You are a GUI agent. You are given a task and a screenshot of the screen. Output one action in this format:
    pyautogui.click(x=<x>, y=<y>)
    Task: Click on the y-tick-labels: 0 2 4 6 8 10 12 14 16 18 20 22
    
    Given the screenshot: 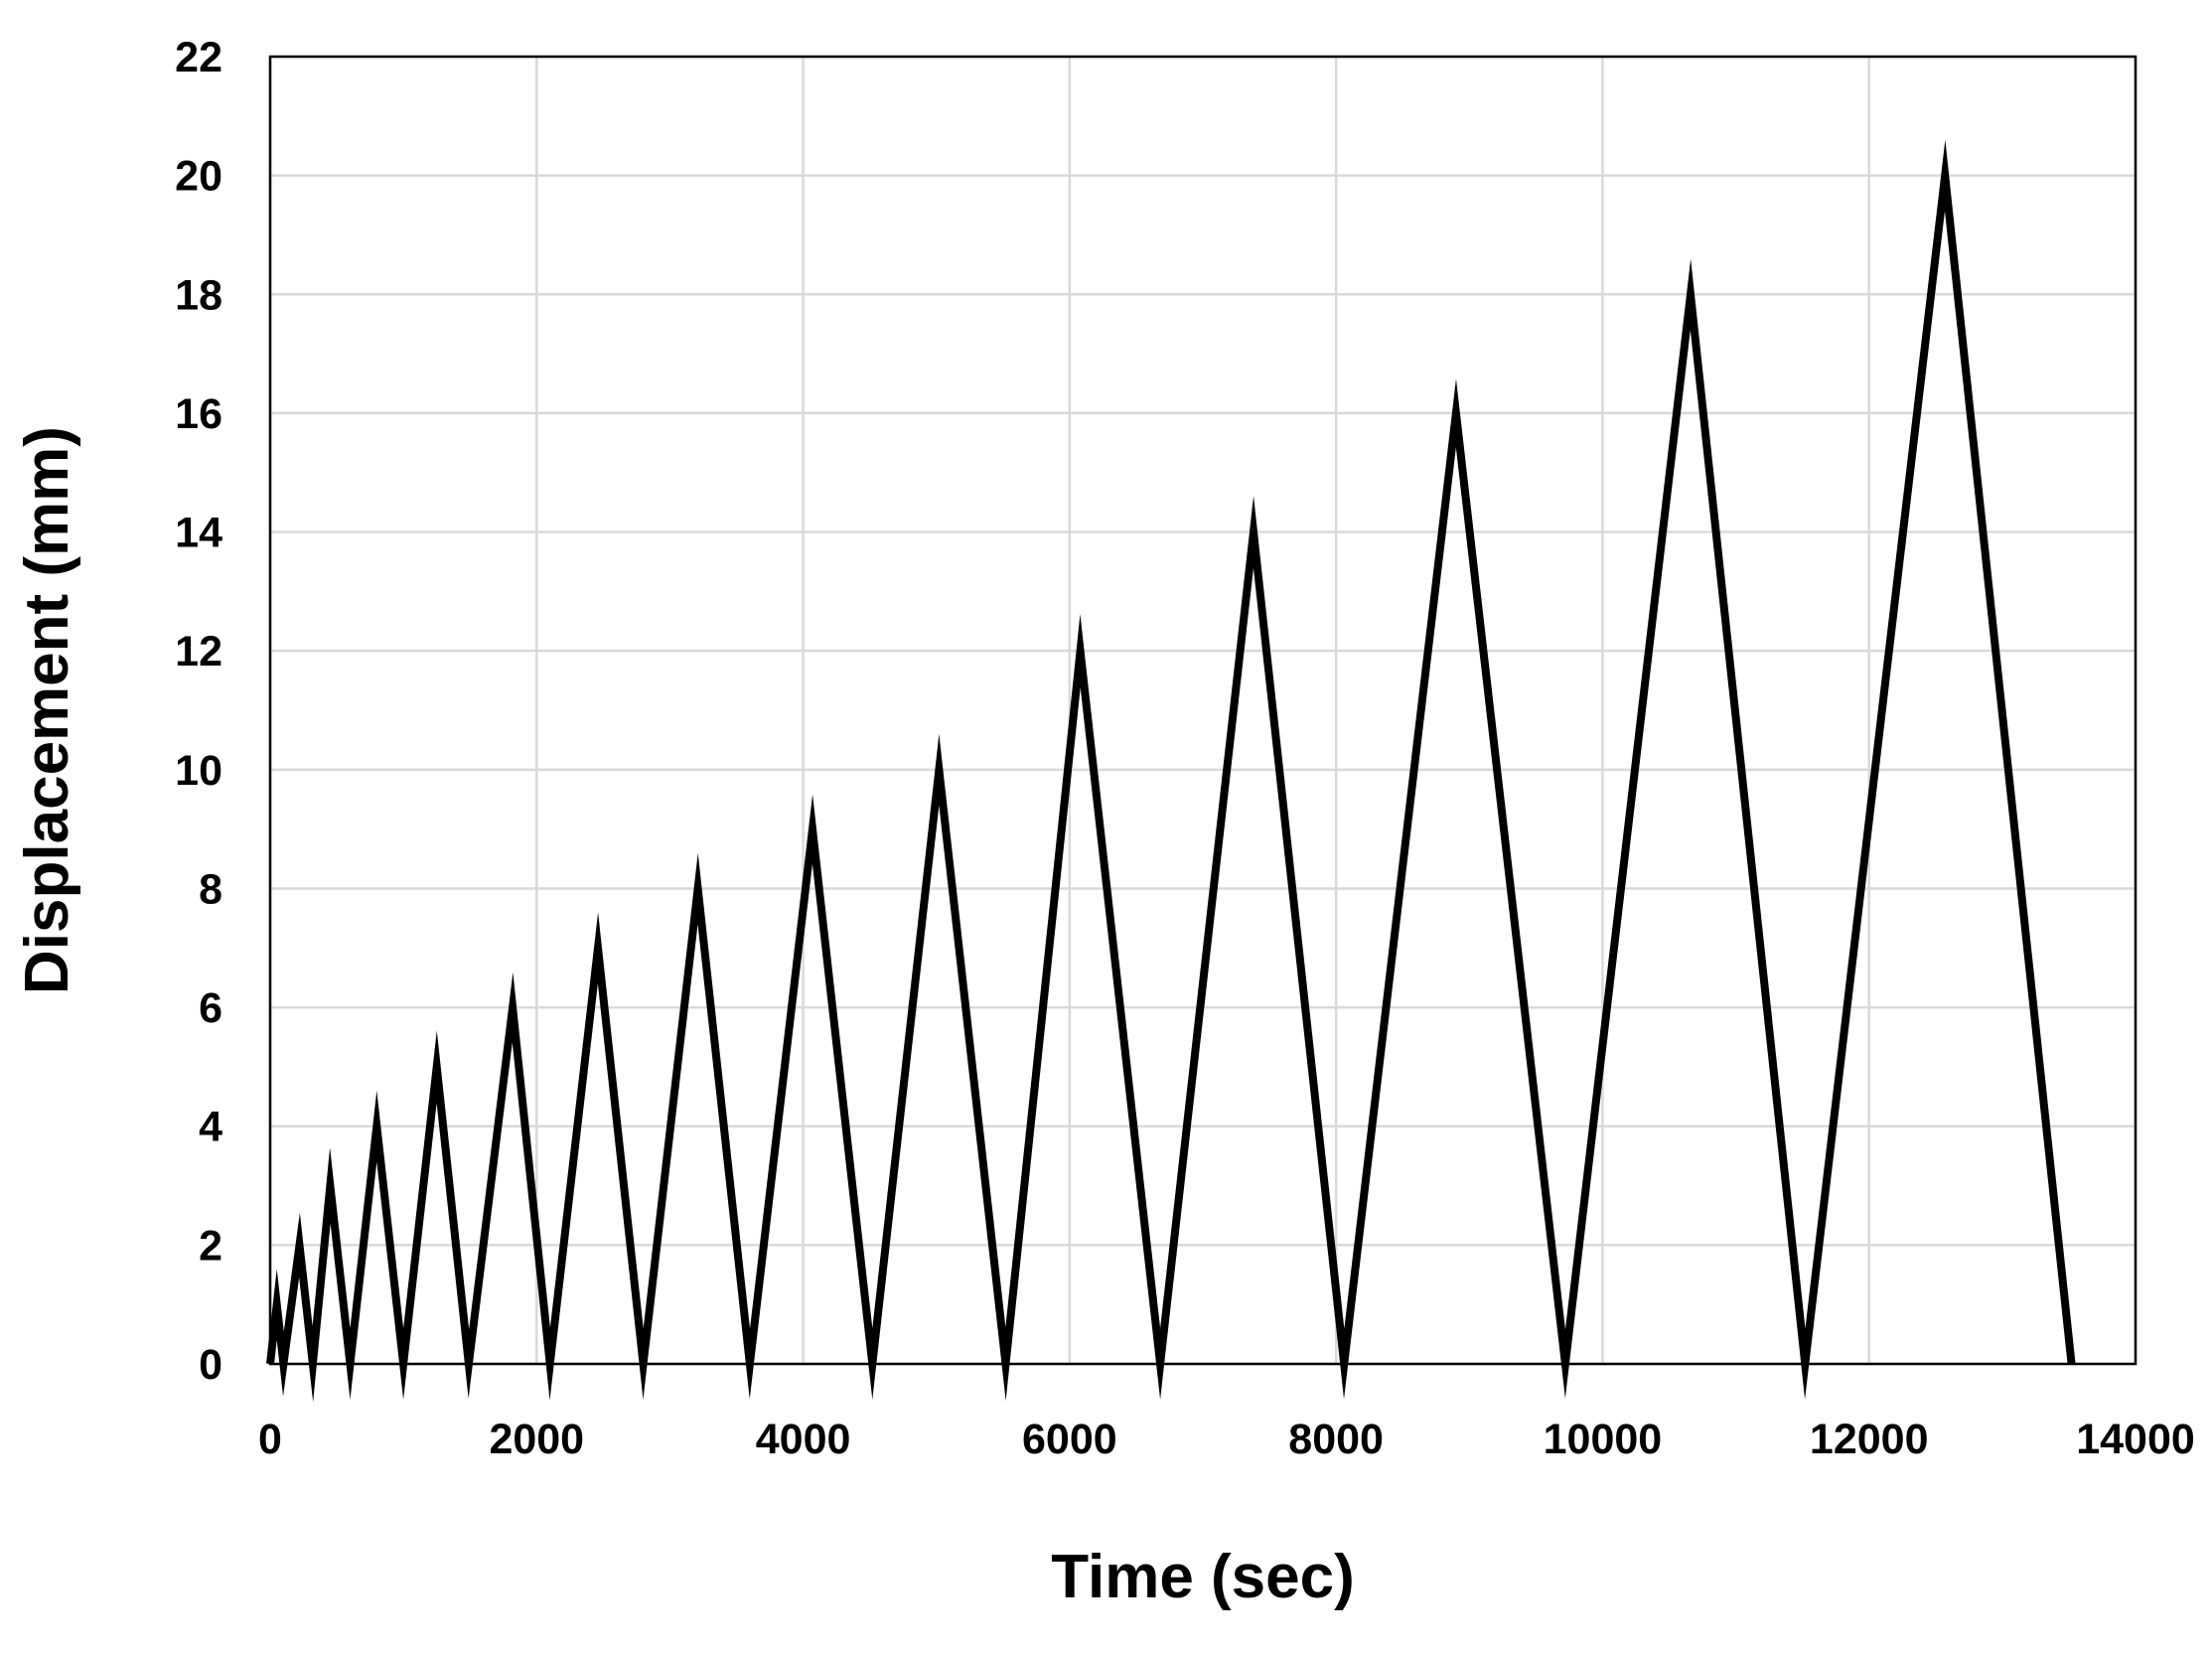 What is the action you would take?
    pyautogui.click(x=199, y=711)
    